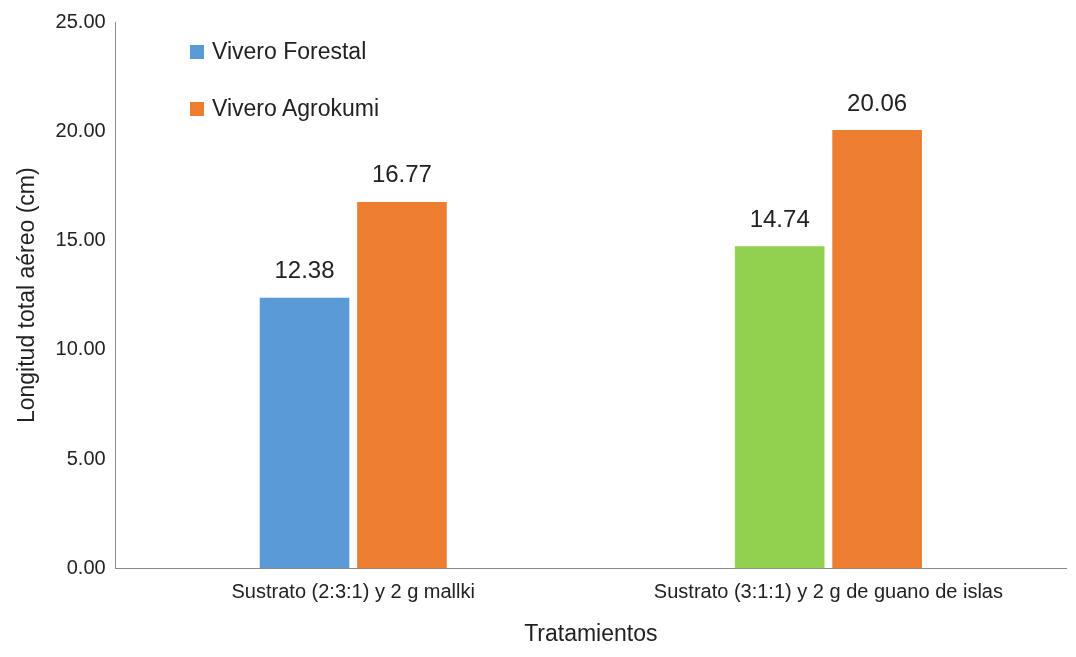 Image resolution: width=1076 pixels, height=657 pixels. What do you see at coordinates (401, 174) in the screenshot?
I see `data-label: 16.77` at bounding box center [401, 174].